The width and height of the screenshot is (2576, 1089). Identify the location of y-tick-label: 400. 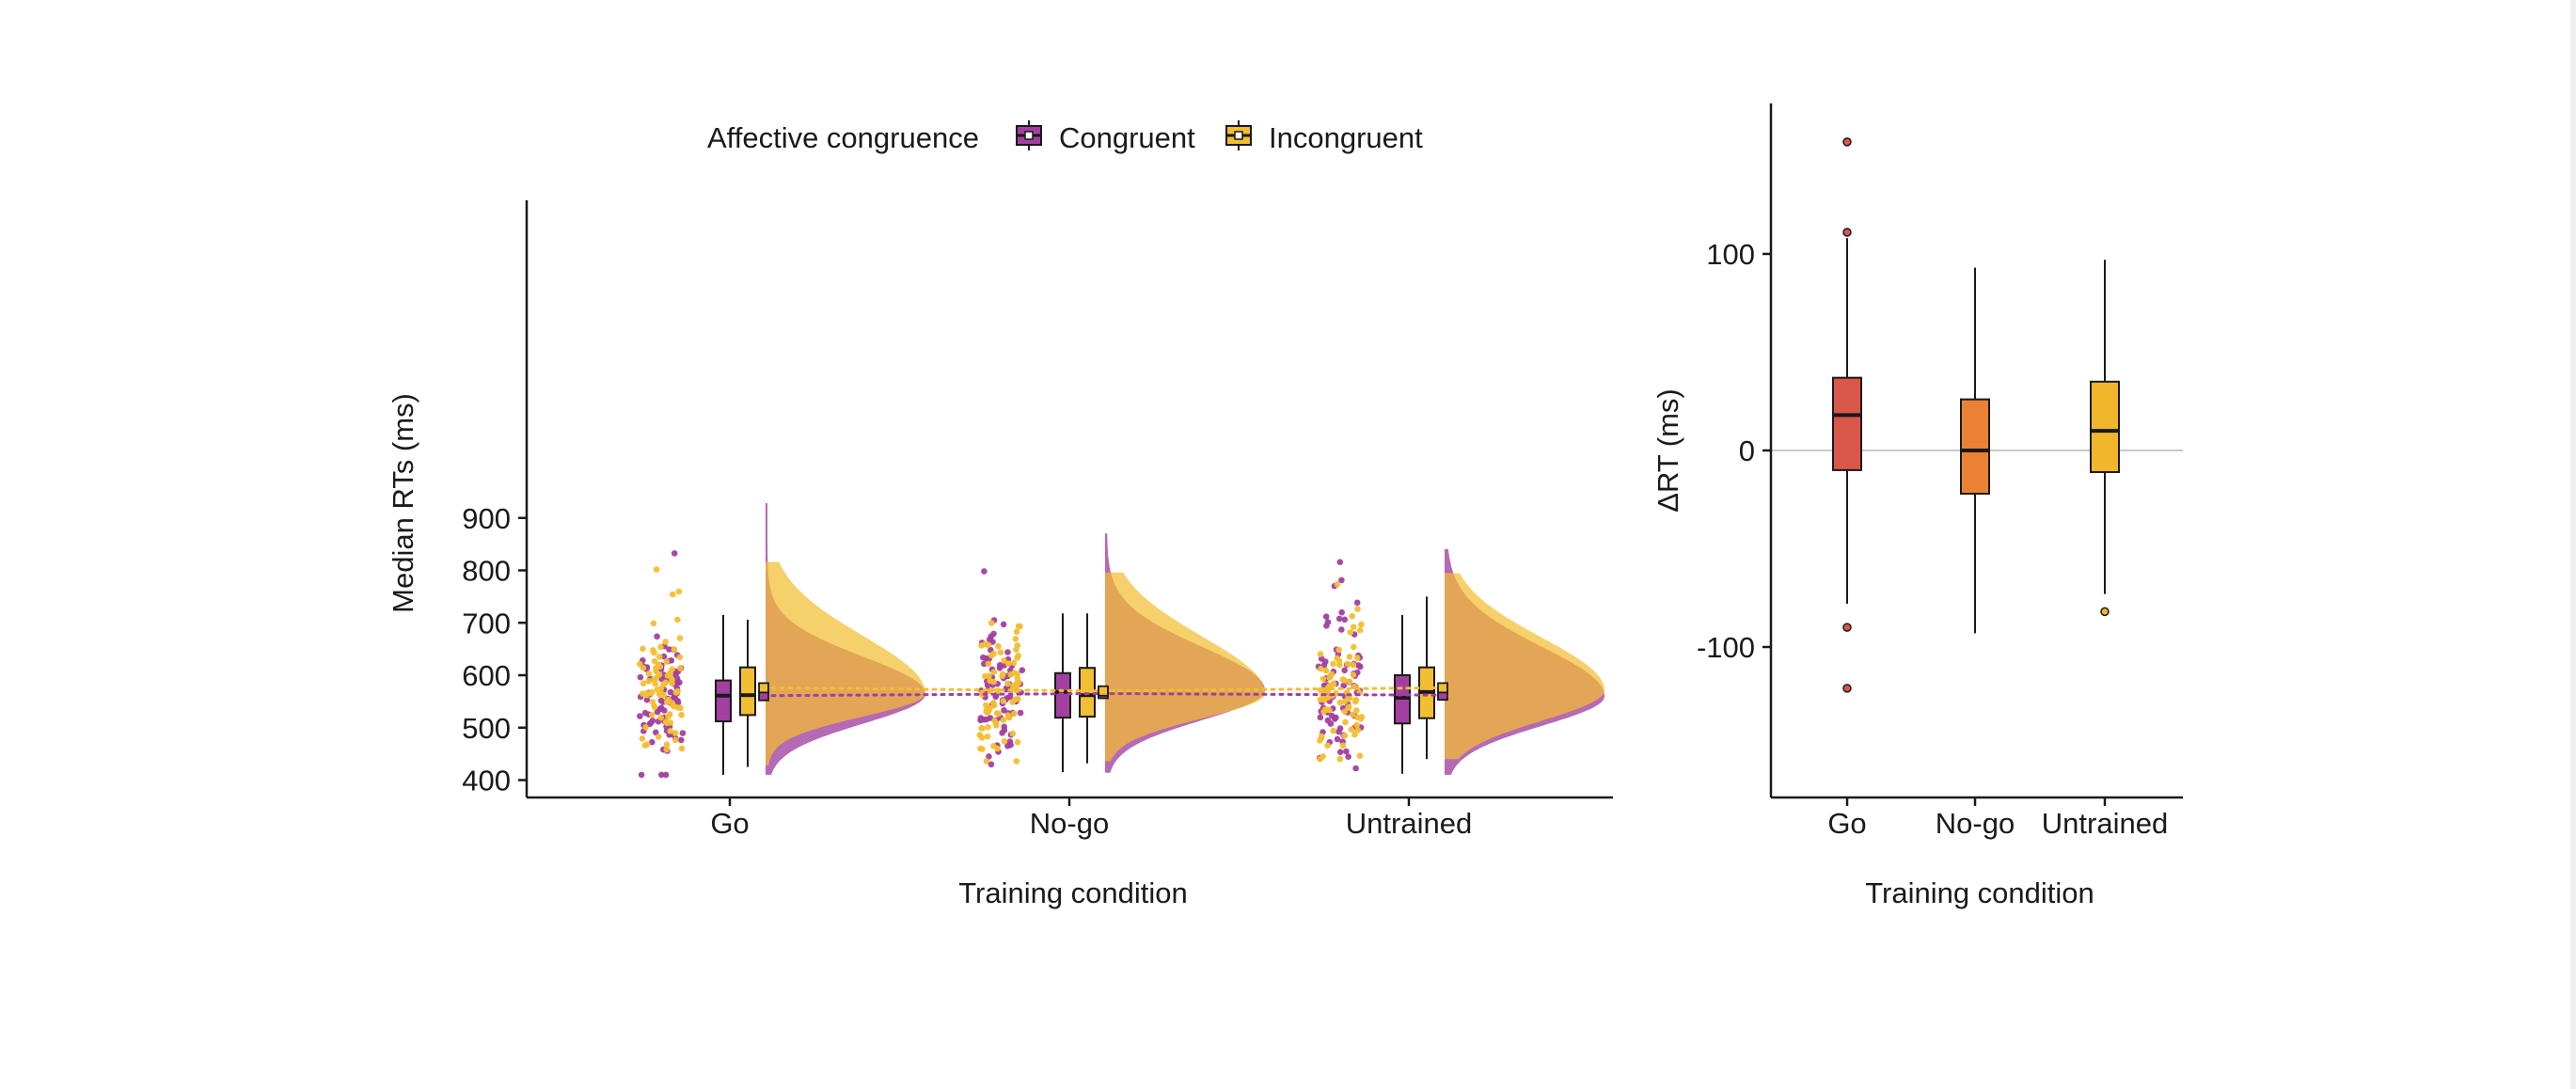
(486, 781).